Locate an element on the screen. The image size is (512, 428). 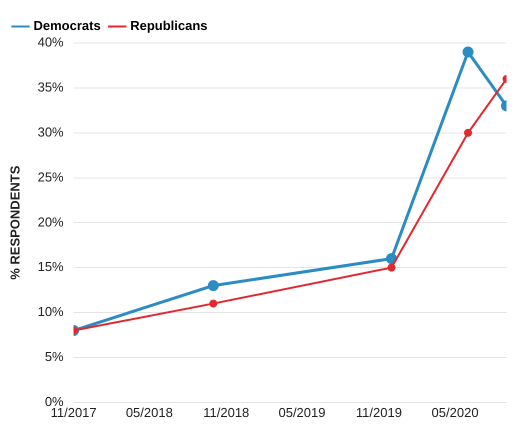
legend-label: Republicans is located at coordinates (169, 26).